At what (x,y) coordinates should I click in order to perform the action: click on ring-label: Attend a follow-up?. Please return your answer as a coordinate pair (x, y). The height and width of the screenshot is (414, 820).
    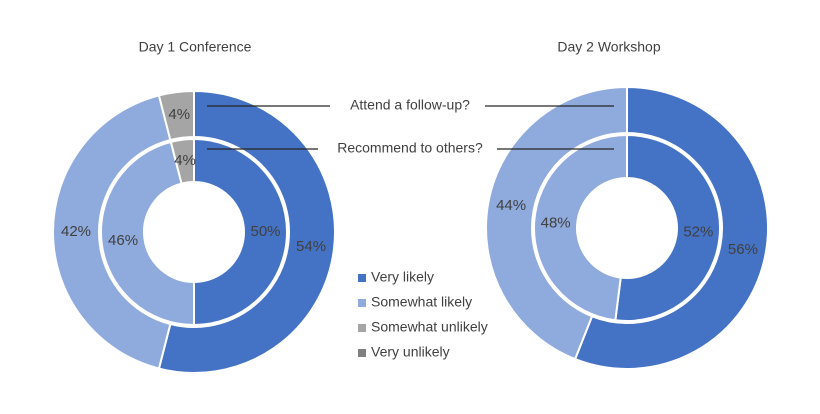
    Looking at the image, I should click on (410, 105).